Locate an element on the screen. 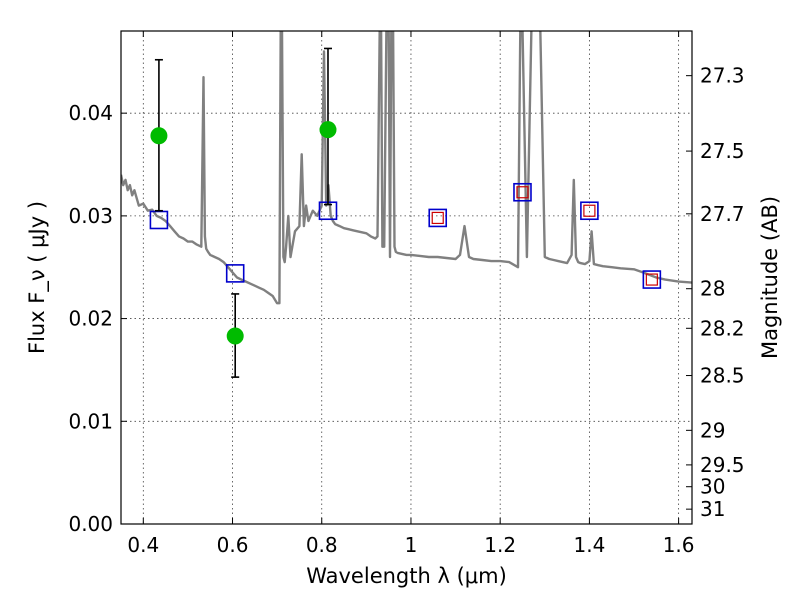 The image size is (800, 600). x-tick-label: 0.6 is located at coordinates (233, 545).